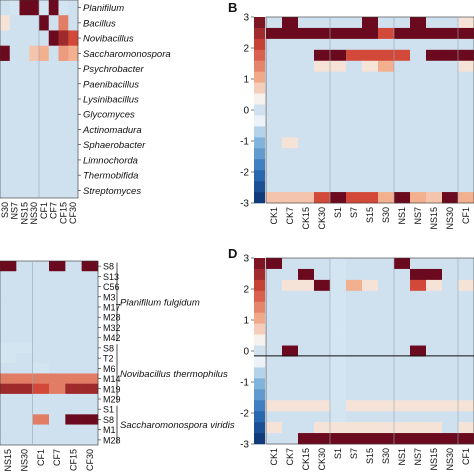 The width and height of the screenshot is (474, 474). What do you see at coordinates (112, 308) in the screenshot?
I see `panel-c-row-label: M17` at bounding box center [112, 308].